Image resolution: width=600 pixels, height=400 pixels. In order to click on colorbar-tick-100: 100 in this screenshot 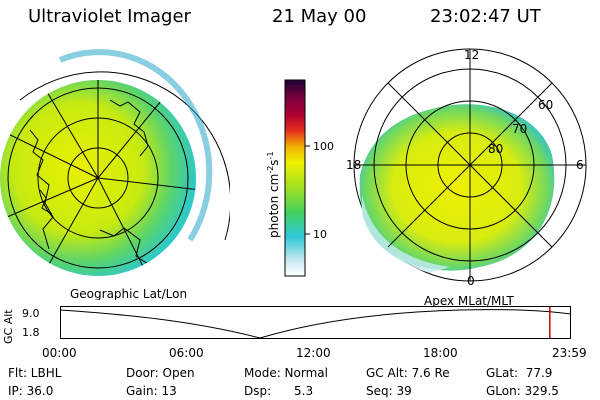, I will do `click(323, 146)`.